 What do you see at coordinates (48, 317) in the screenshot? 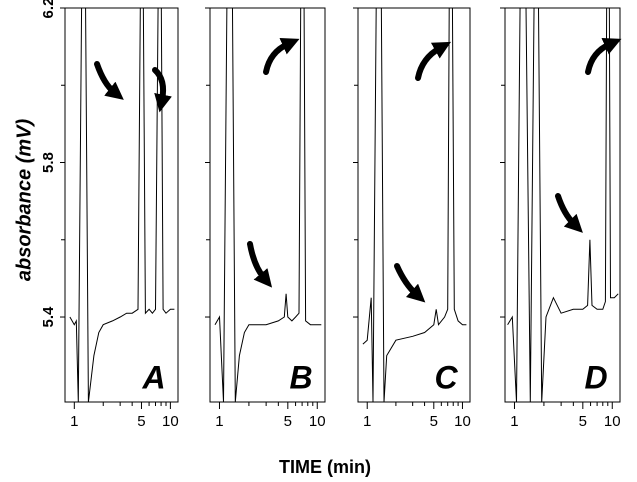
I see `y-tick-label: 5.4` at bounding box center [48, 317].